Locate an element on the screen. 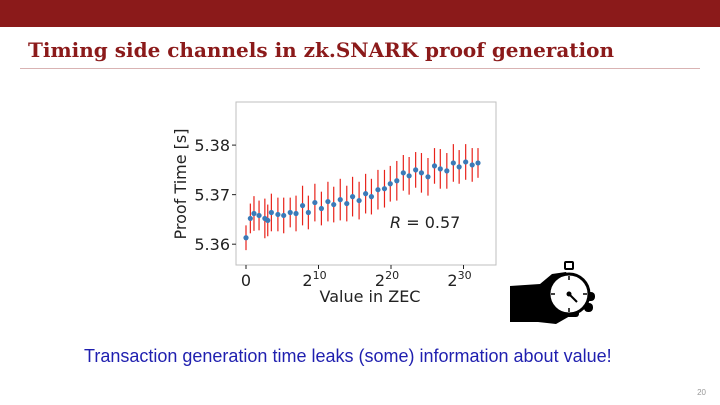  x-tick-label: 230 is located at coordinates (459, 279).